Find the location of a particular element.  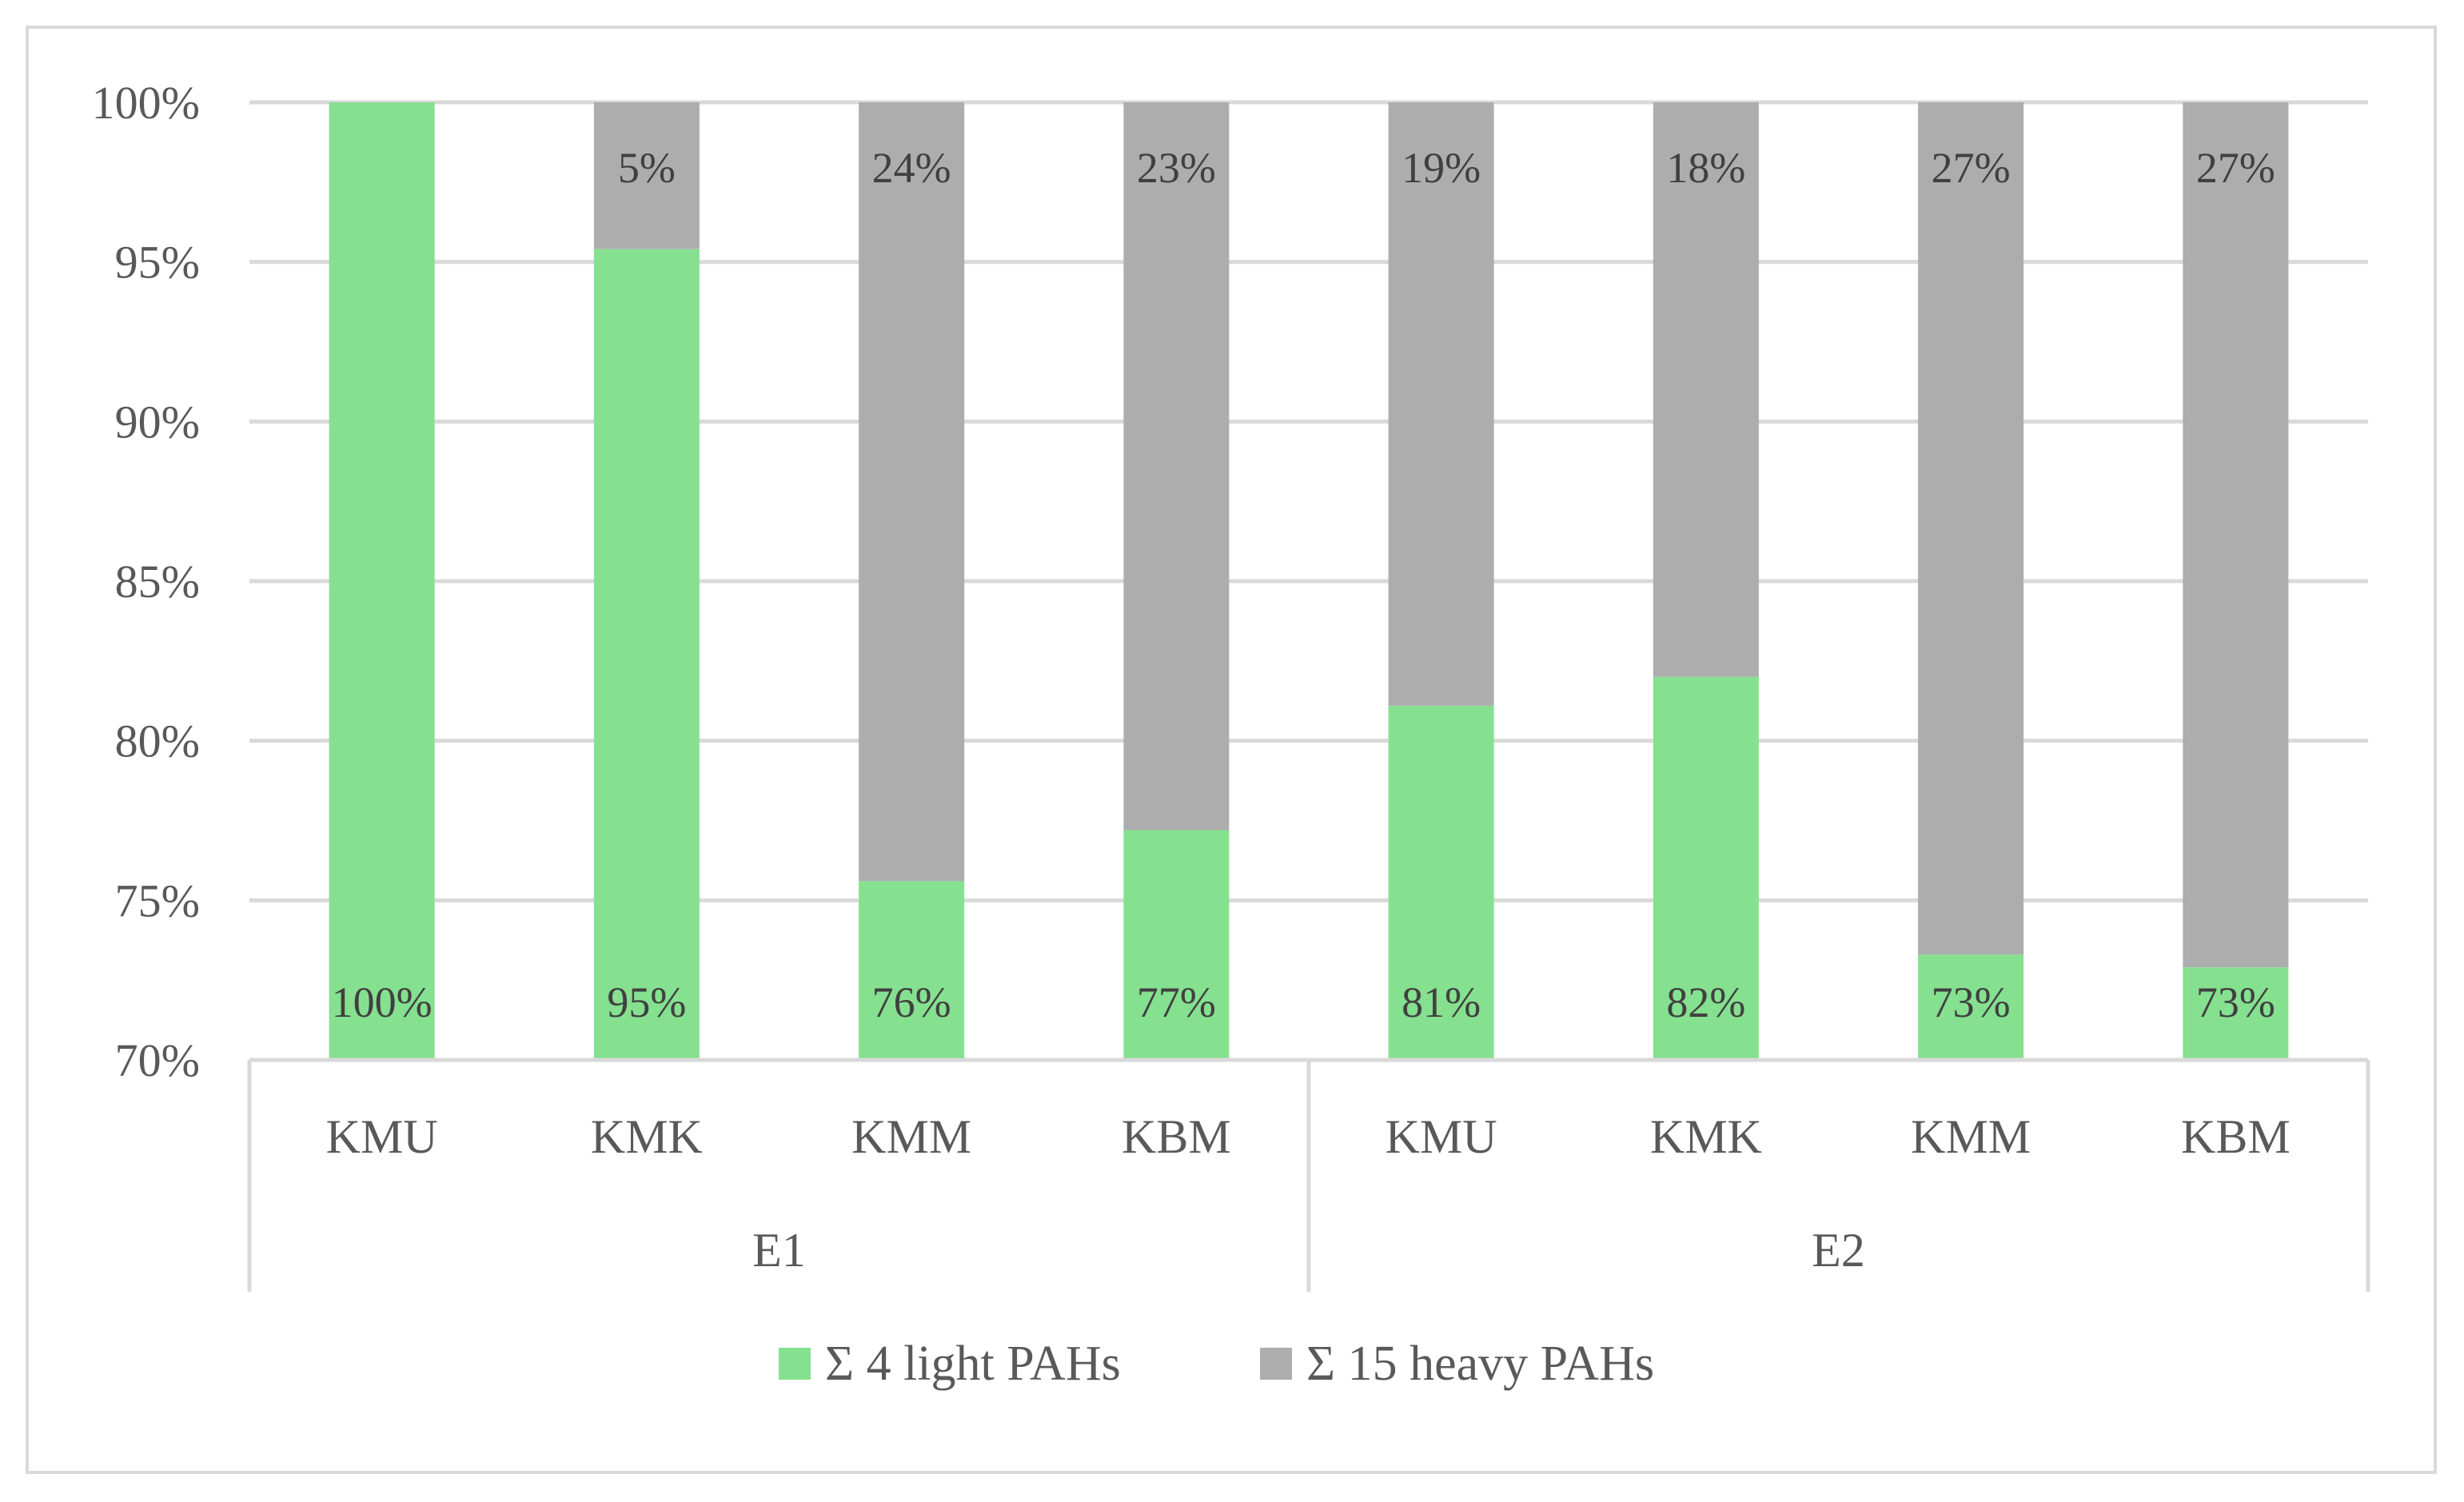

legend-label: Σ 4 light PAHs is located at coordinates (973, 1364).